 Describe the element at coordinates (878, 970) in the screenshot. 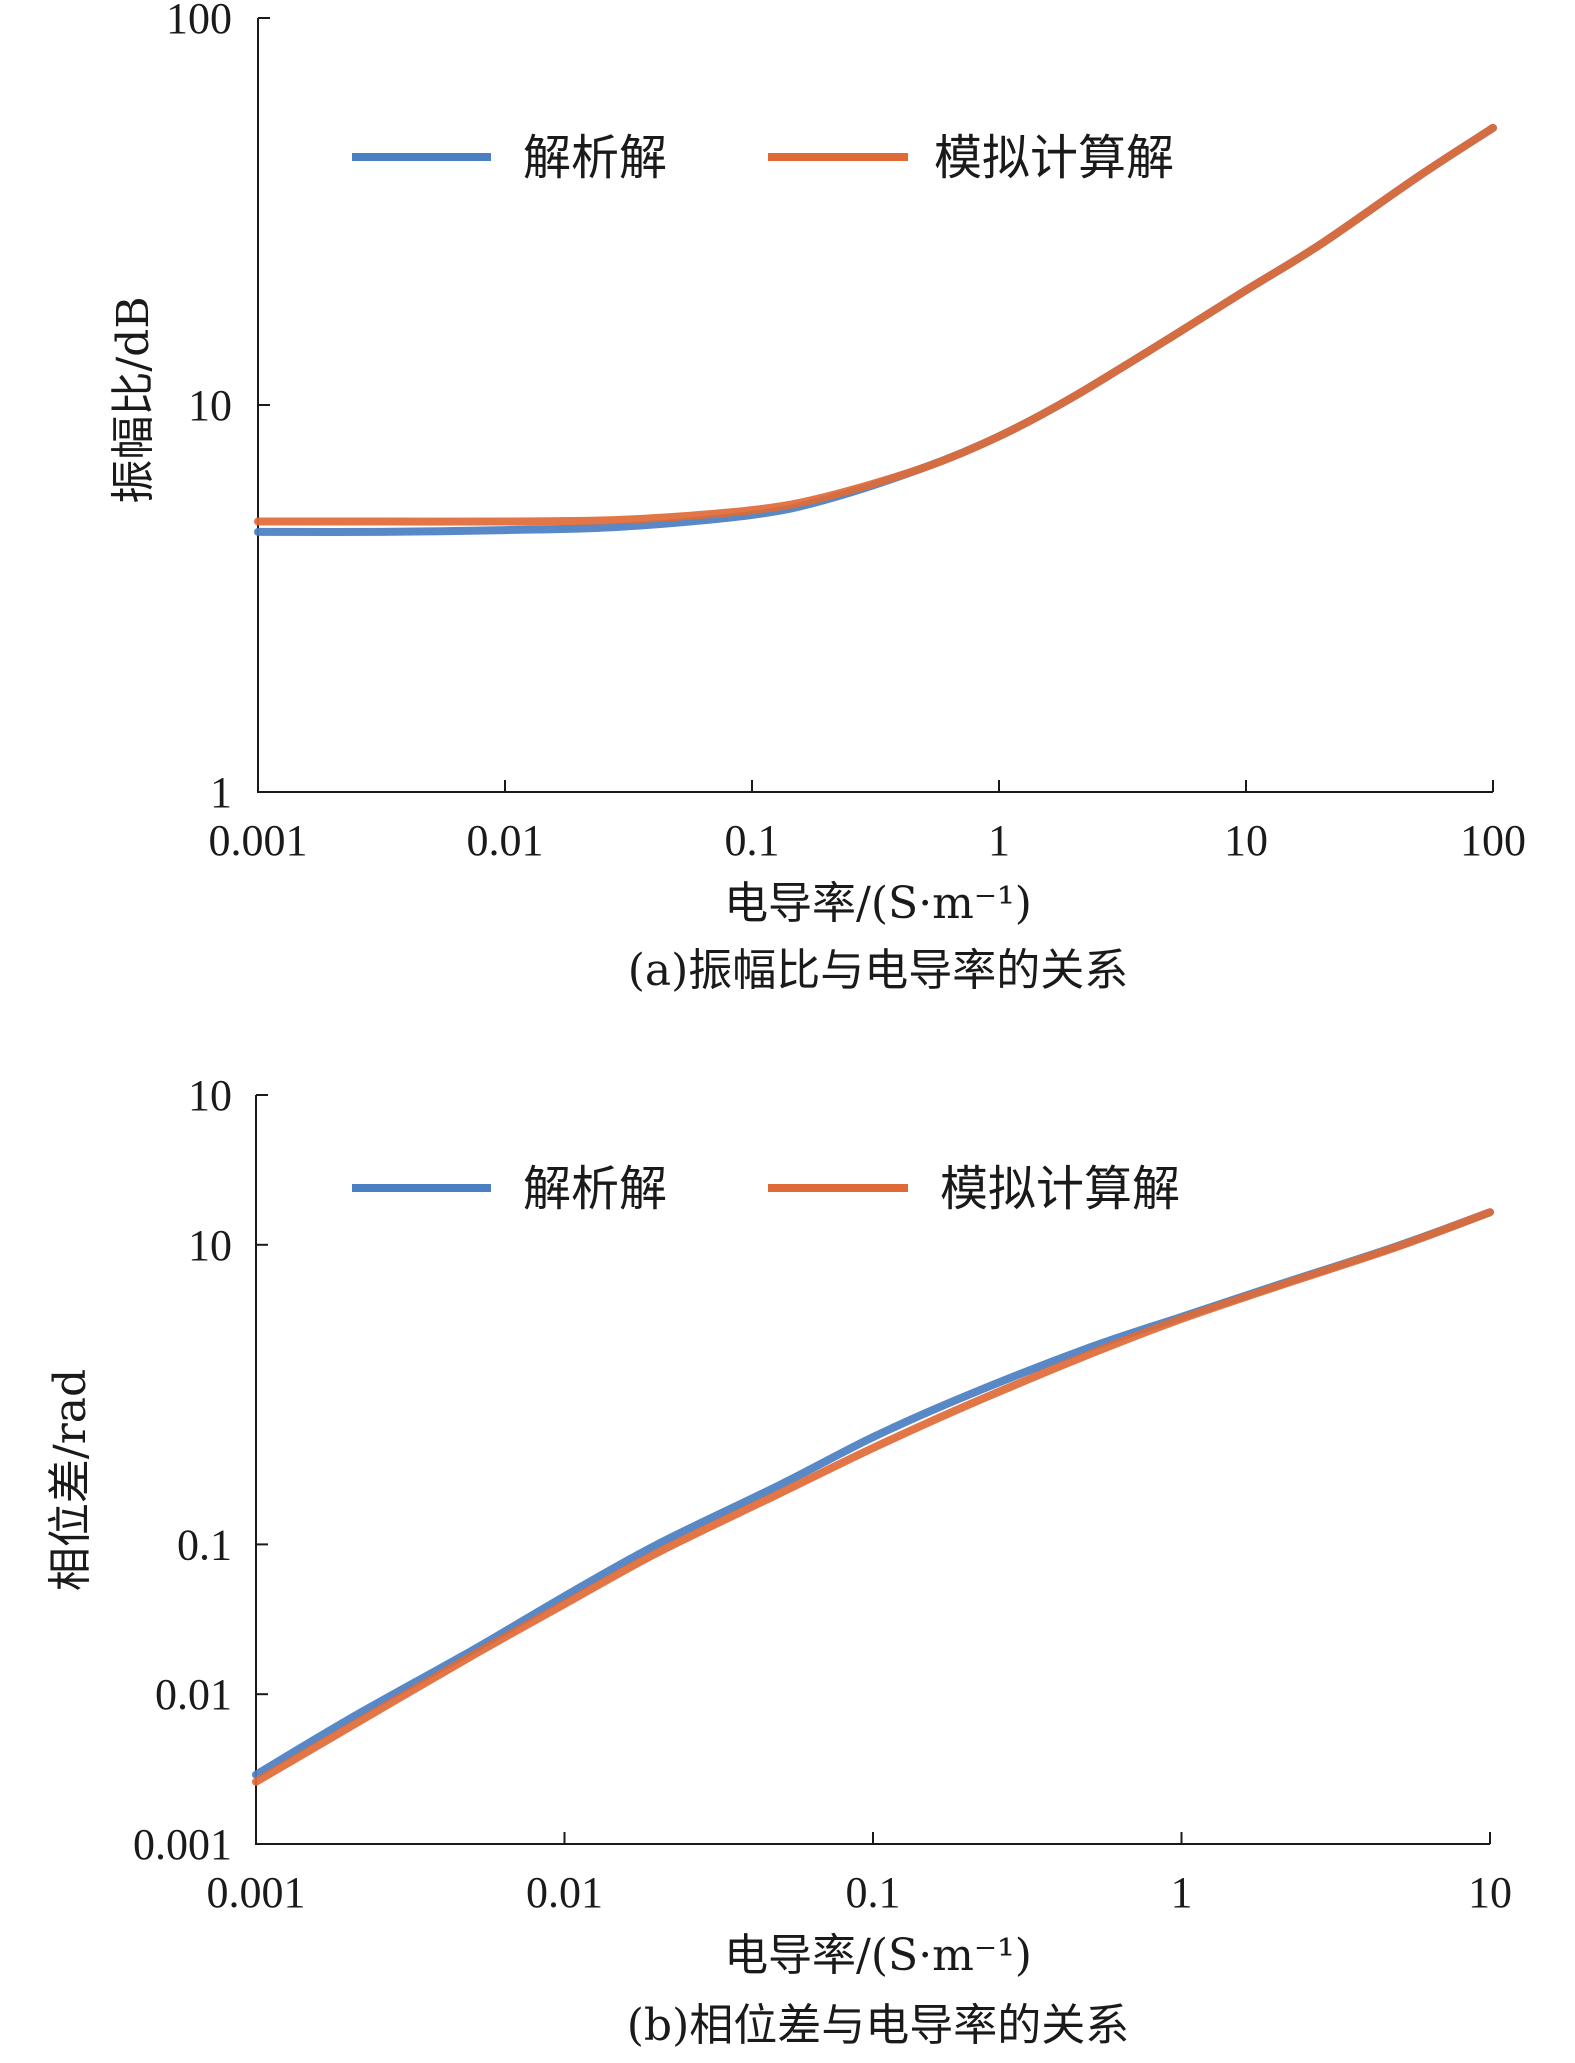

I see `figure-caption: (a)振幅比与电导率的关系` at that location.